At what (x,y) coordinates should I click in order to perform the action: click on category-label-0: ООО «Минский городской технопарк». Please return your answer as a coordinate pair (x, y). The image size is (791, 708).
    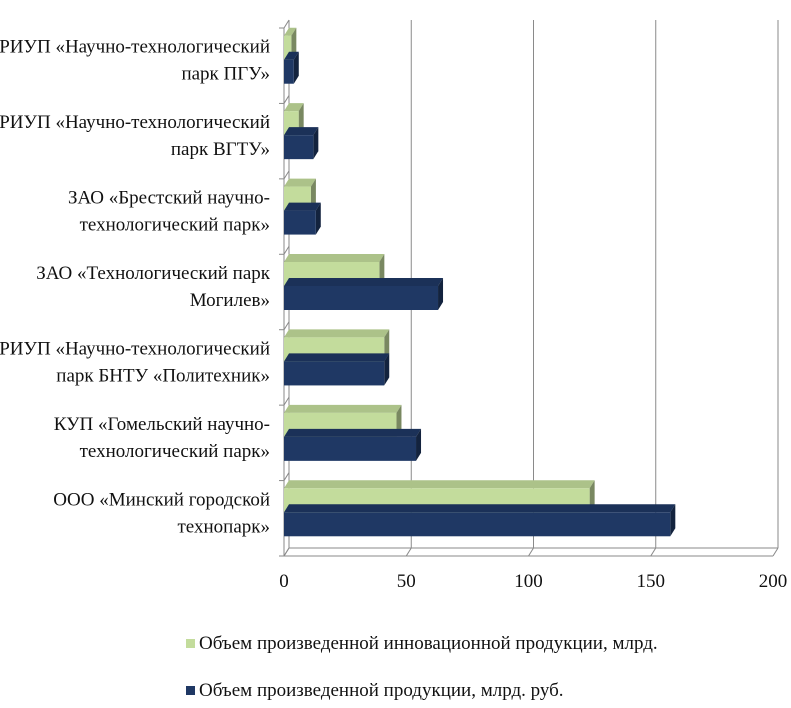
    Looking at the image, I should click on (161, 513).